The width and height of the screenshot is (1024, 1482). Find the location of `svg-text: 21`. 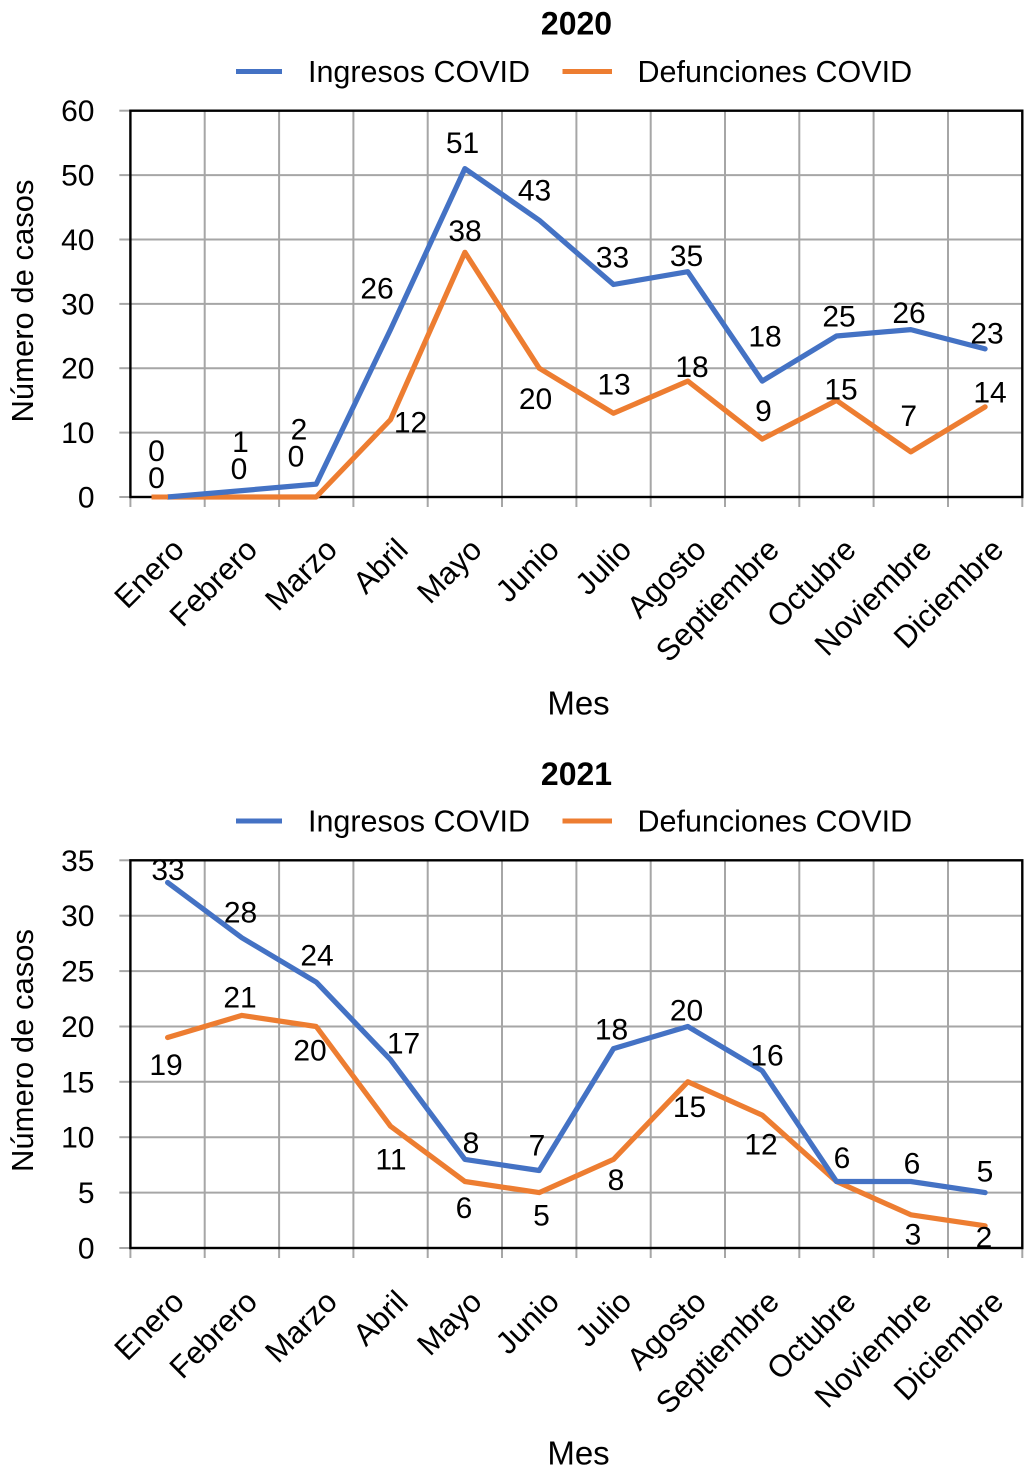

svg-text: 21 is located at coordinates (239, 998).